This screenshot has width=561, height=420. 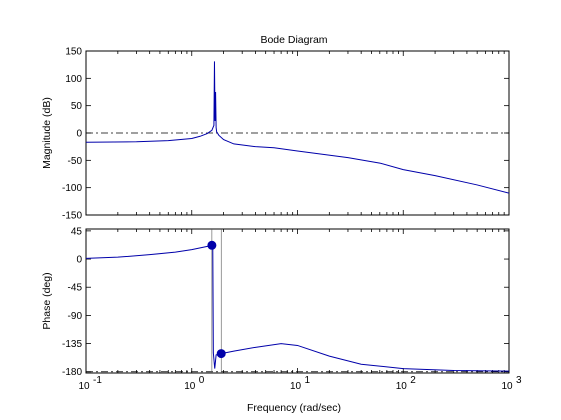 I want to click on y-tick-label: 50, so click(x=77, y=106).